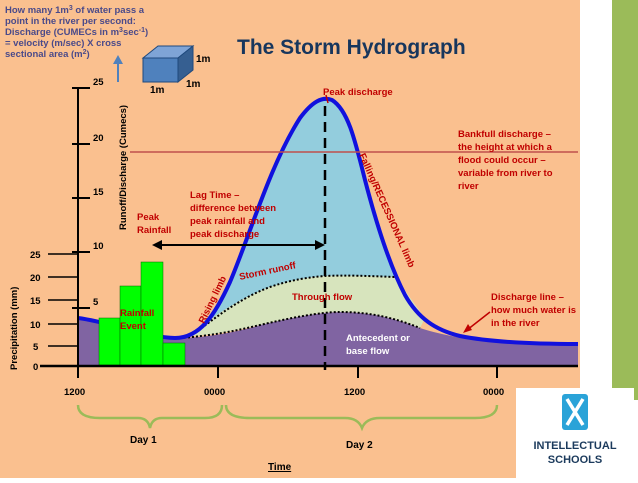 This screenshot has height=483, width=638. What do you see at coordinates (214, 195) in the screenshot?
I see `lag-time-label-1: Lag Time –` at bounding box center [214, 195].